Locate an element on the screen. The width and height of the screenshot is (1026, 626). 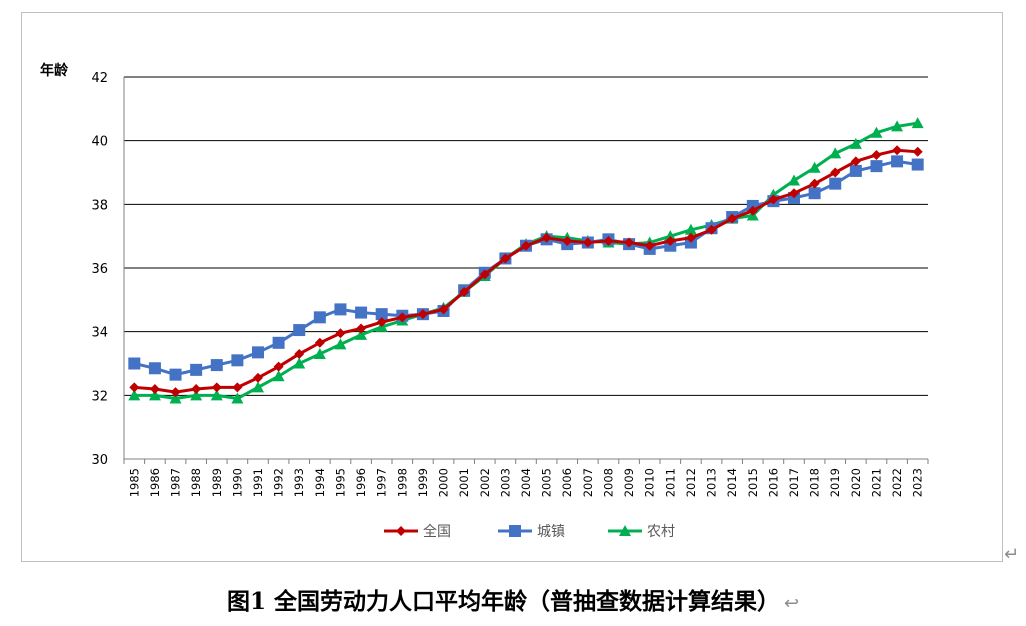
x-tick-label: 1989 is located at coordinates (217, 482).